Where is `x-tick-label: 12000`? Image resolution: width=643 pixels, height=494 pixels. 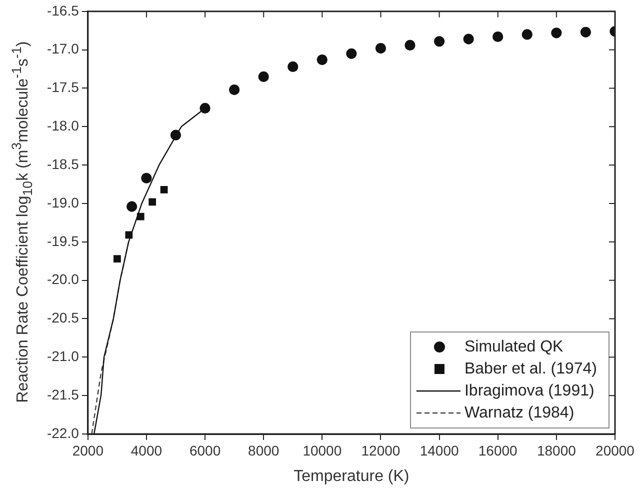
x-tick-label: 12000 is located at coordinates (380, 450).